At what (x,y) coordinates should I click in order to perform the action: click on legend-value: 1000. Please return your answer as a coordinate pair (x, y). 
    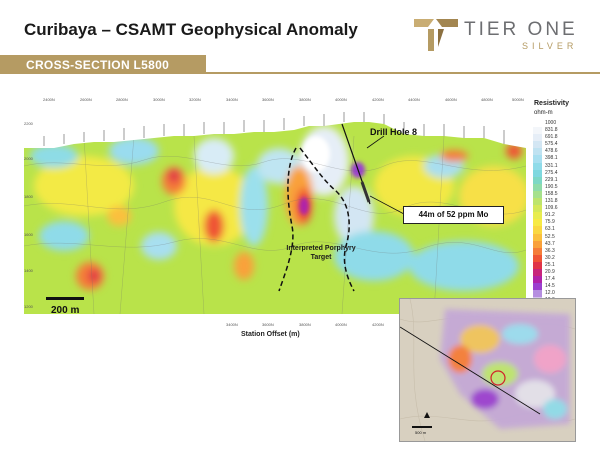
    Looking at the image, I should click on (551, 123).